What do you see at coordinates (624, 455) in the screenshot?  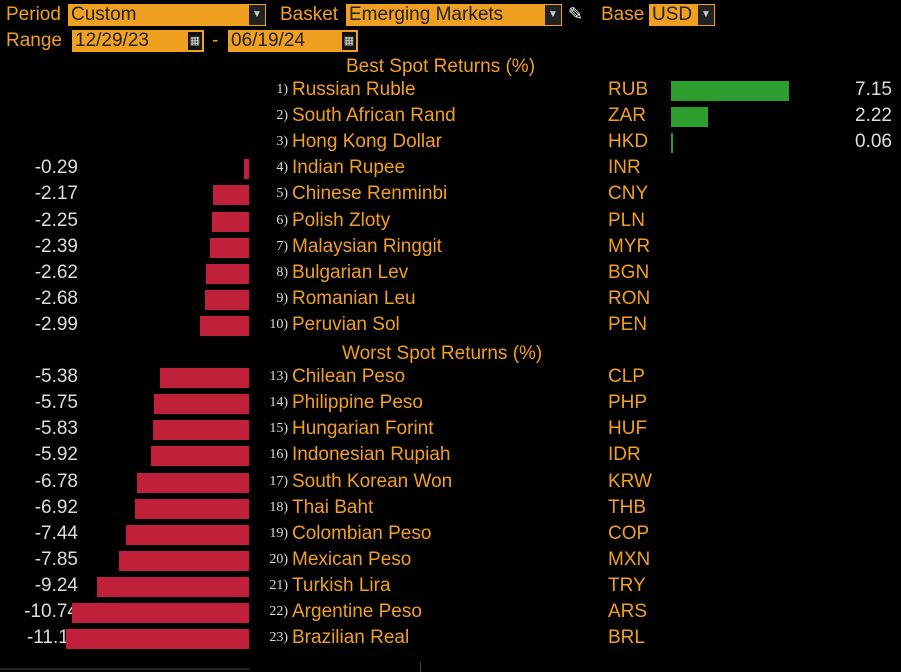 I see `currency-code: IDR` at bounding box center [624, 455].